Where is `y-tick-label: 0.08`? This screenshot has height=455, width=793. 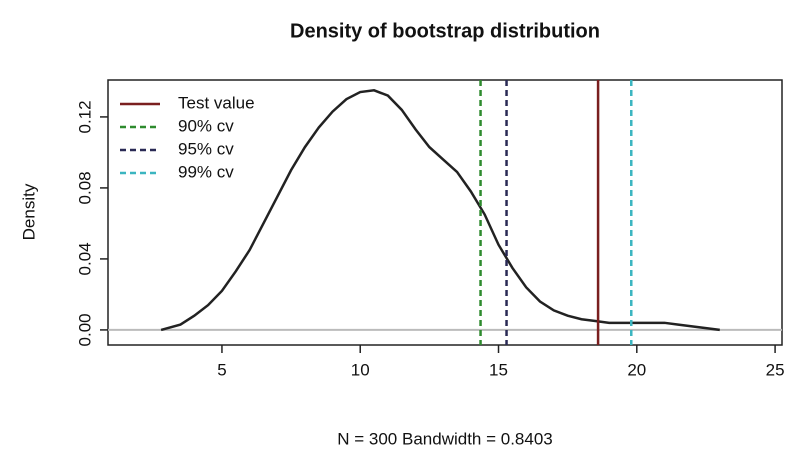 y-tick-label: 0.08 is located at coordinates (84, 187).